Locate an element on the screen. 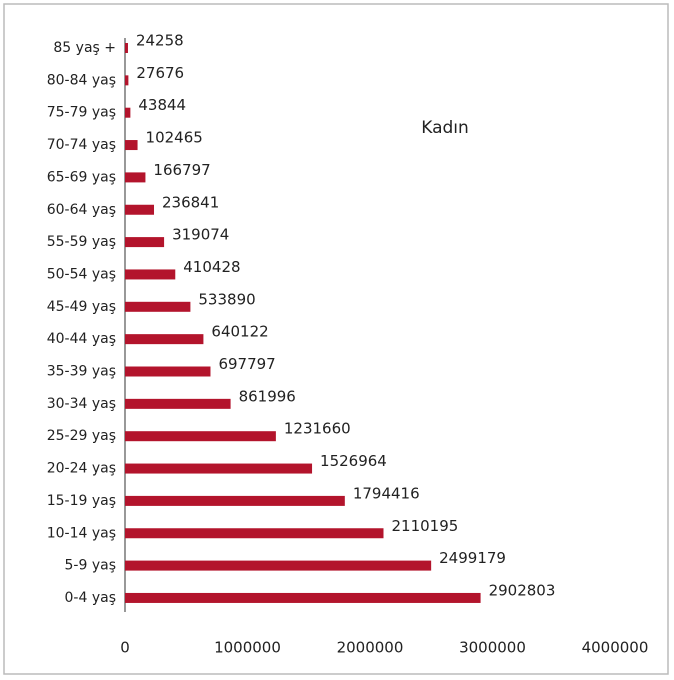 Image resolution: width=674 pixels, height=680 pixels. data-label: 861996 is located at coordinates (267, 396).